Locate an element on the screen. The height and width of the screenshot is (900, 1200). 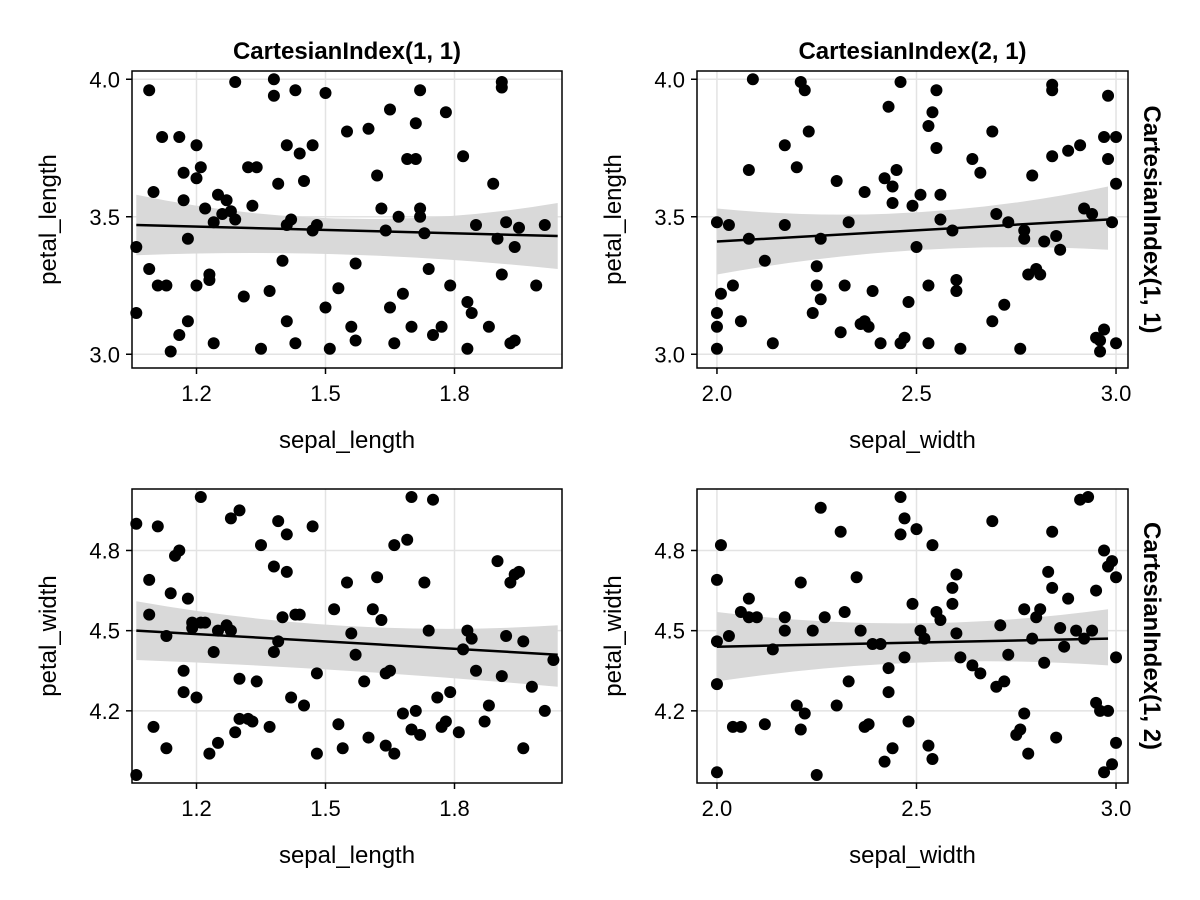
x-tick-label: 1.8 is located at coordinates (454, 393).